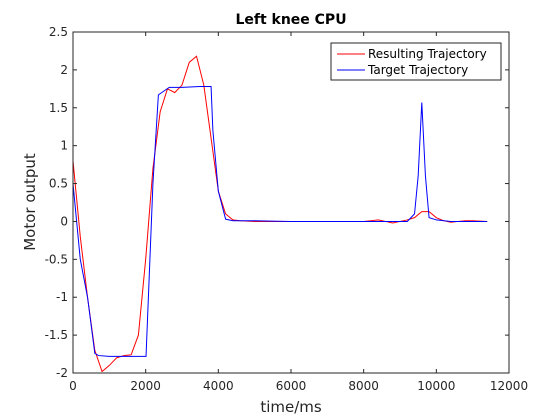 The width and height of the screenshot is (560, 420). I want to click on legend-label-2: Target Trajectory, so click(417, 70).